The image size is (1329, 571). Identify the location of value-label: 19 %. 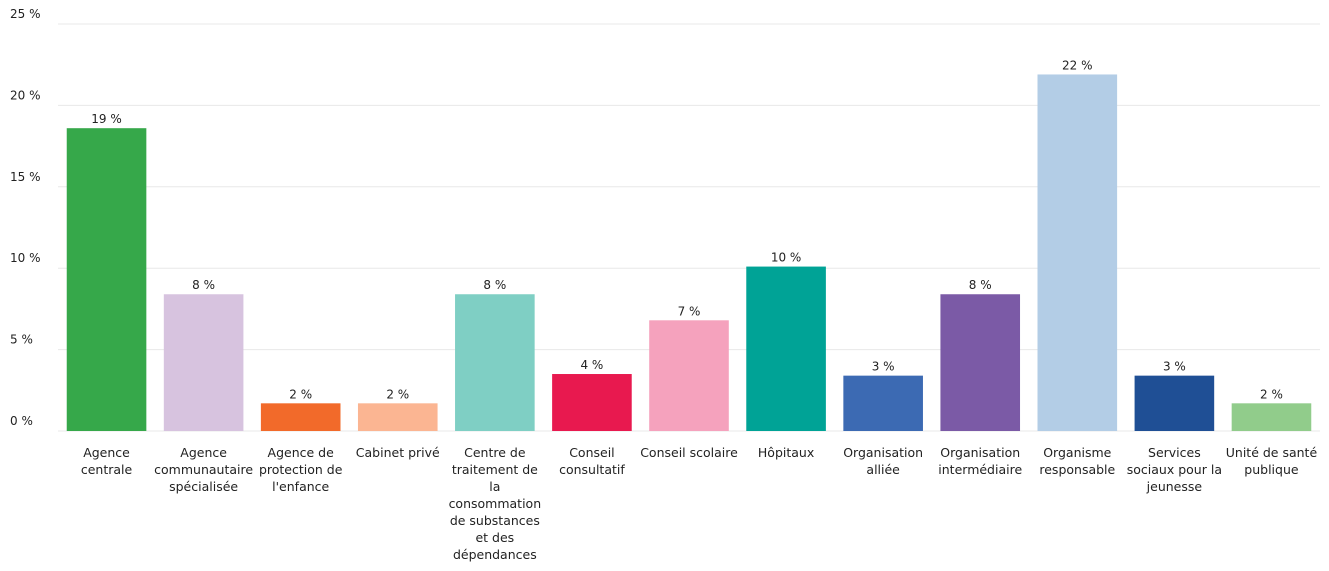
(106, 119).